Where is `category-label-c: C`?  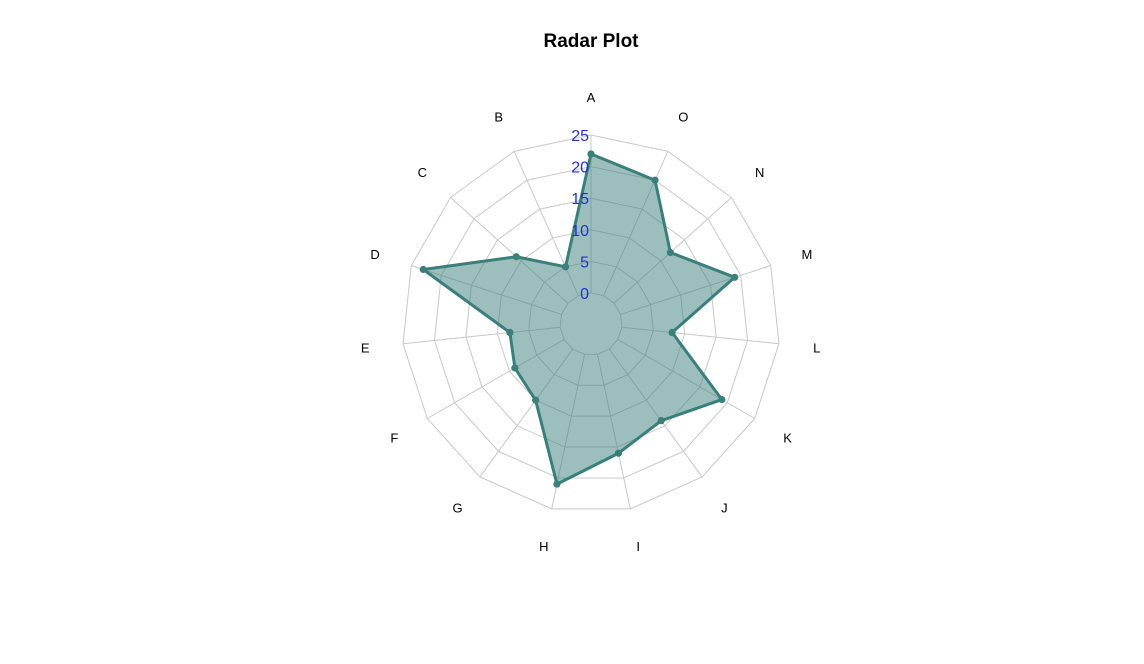
category-label-c: C is located at coordinates (422, 172).